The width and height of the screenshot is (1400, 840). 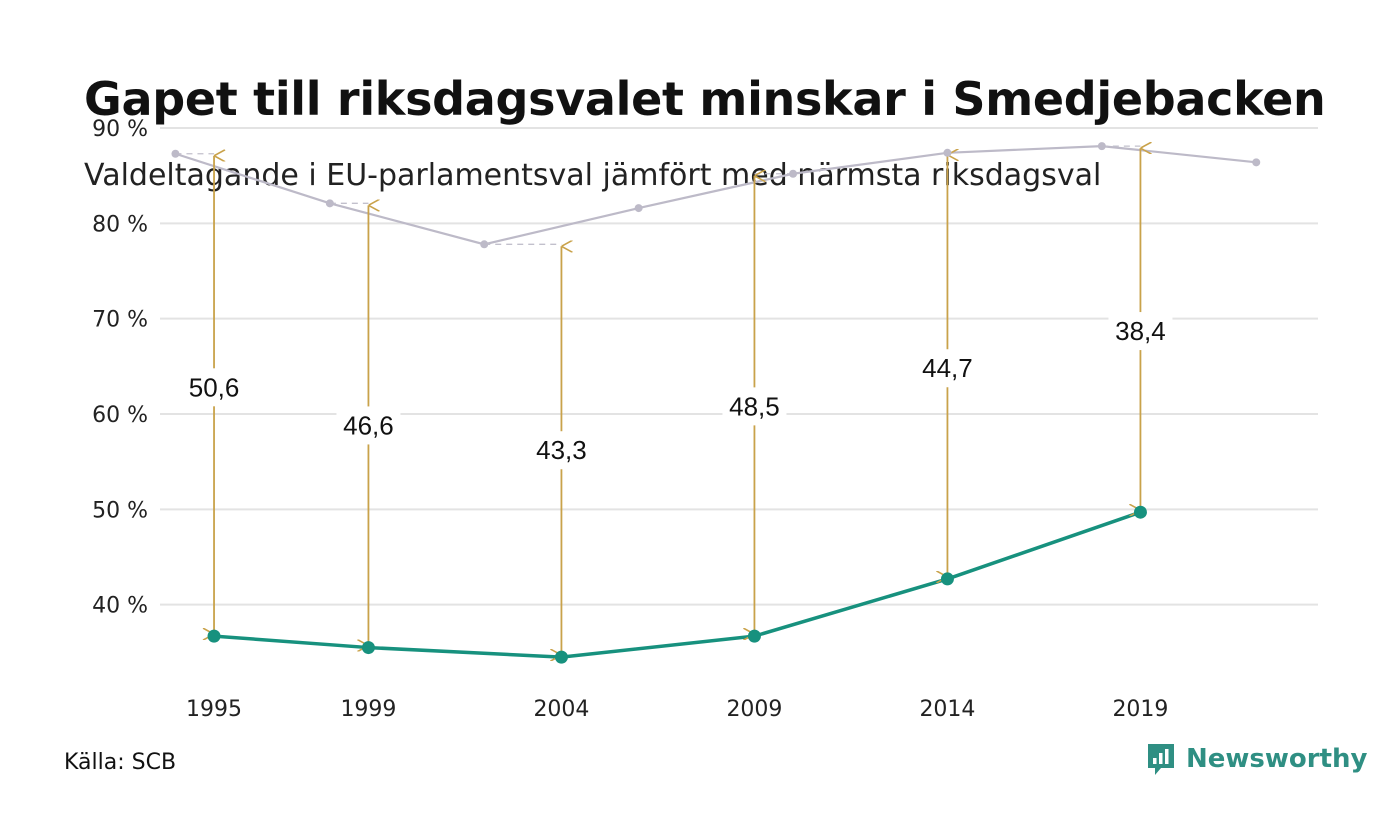 What do you see at coordinates (368, 709) in the screenshot?
I see `x-tick-label: 1999` at bounding box center [368, 709].